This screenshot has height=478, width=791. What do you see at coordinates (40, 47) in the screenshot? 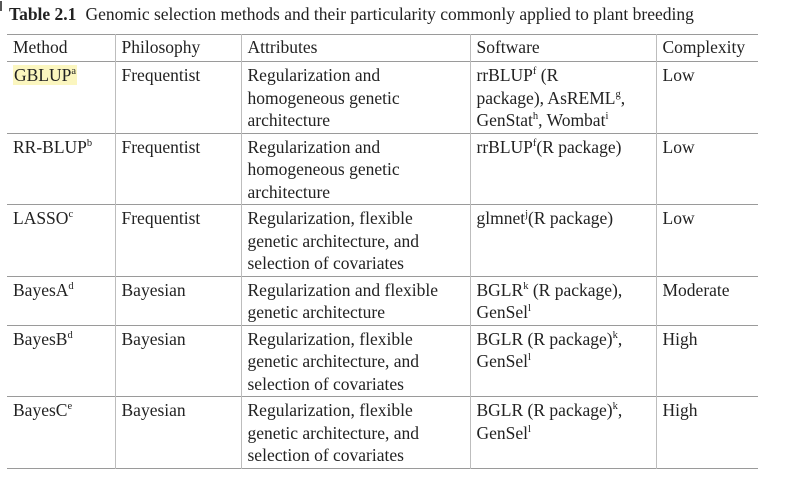
I see `column-header-method: Method` at bounding box center [40, 47].